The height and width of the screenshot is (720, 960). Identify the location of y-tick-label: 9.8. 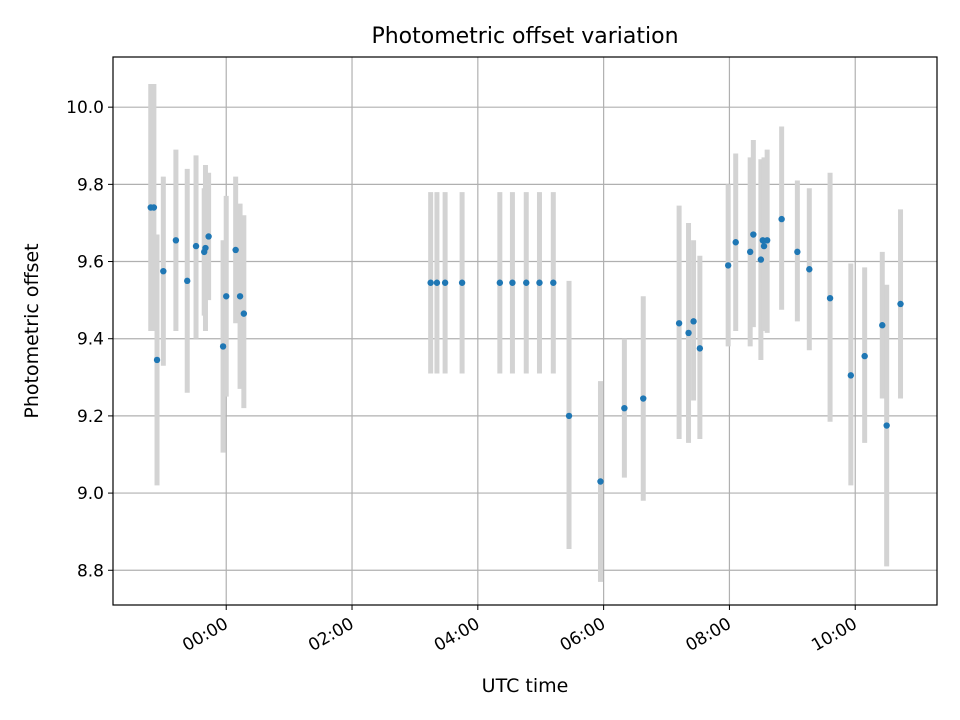
(90, 185).